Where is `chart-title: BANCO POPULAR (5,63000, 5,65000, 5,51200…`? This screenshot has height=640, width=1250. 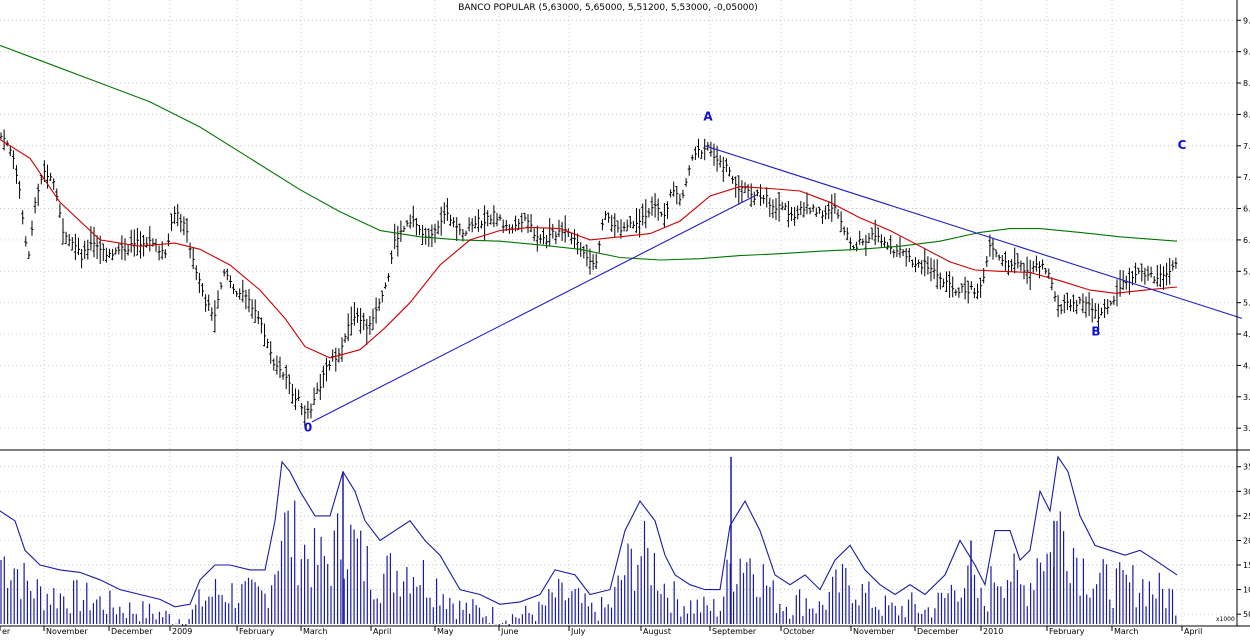 chart-title: BANCO POPULAR (5,63000, 5,65000, 5,51200… is located at coordinates (608, 8).